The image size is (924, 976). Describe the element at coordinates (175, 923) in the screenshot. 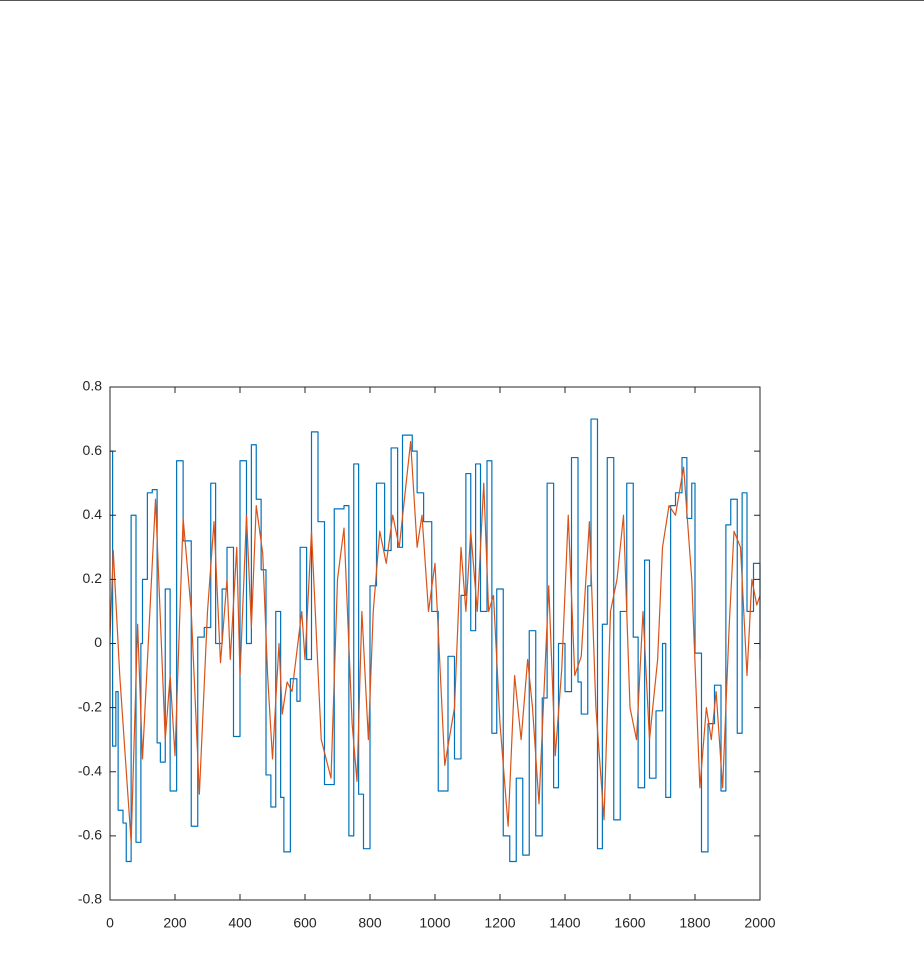

I see `x-tick-label: 200` at that location.